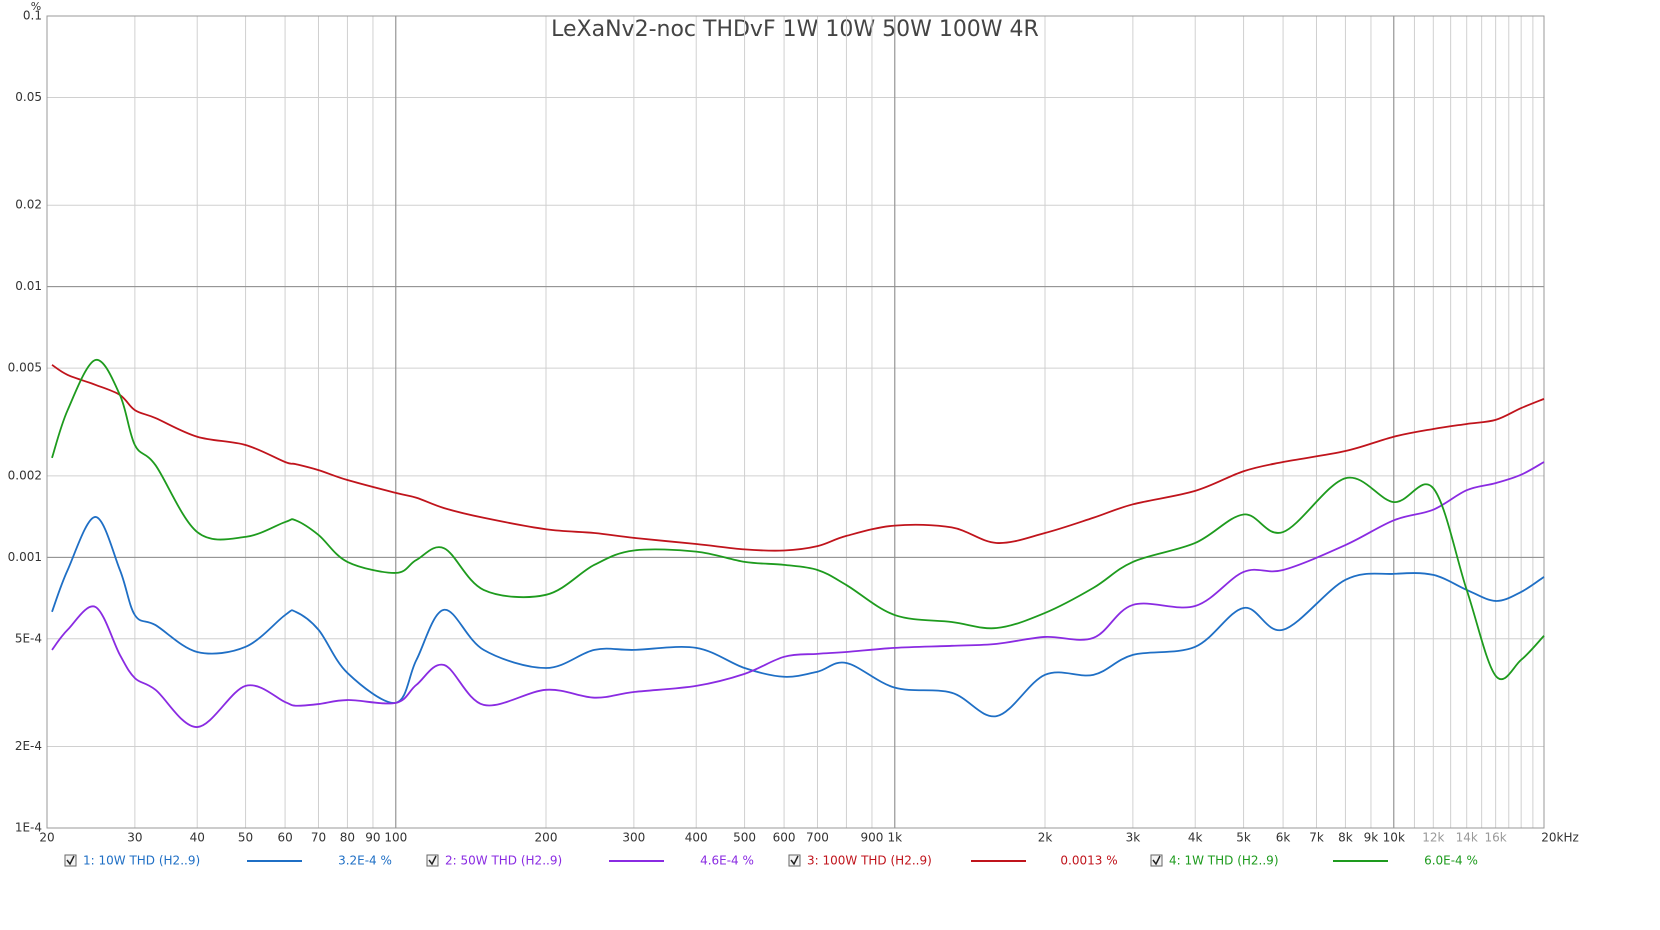 The height and width of the screenshot is (930, 1660). Describe the element at coordinates (245, 838) in the screenshot. I see `x-tick-label: 50` at that location.